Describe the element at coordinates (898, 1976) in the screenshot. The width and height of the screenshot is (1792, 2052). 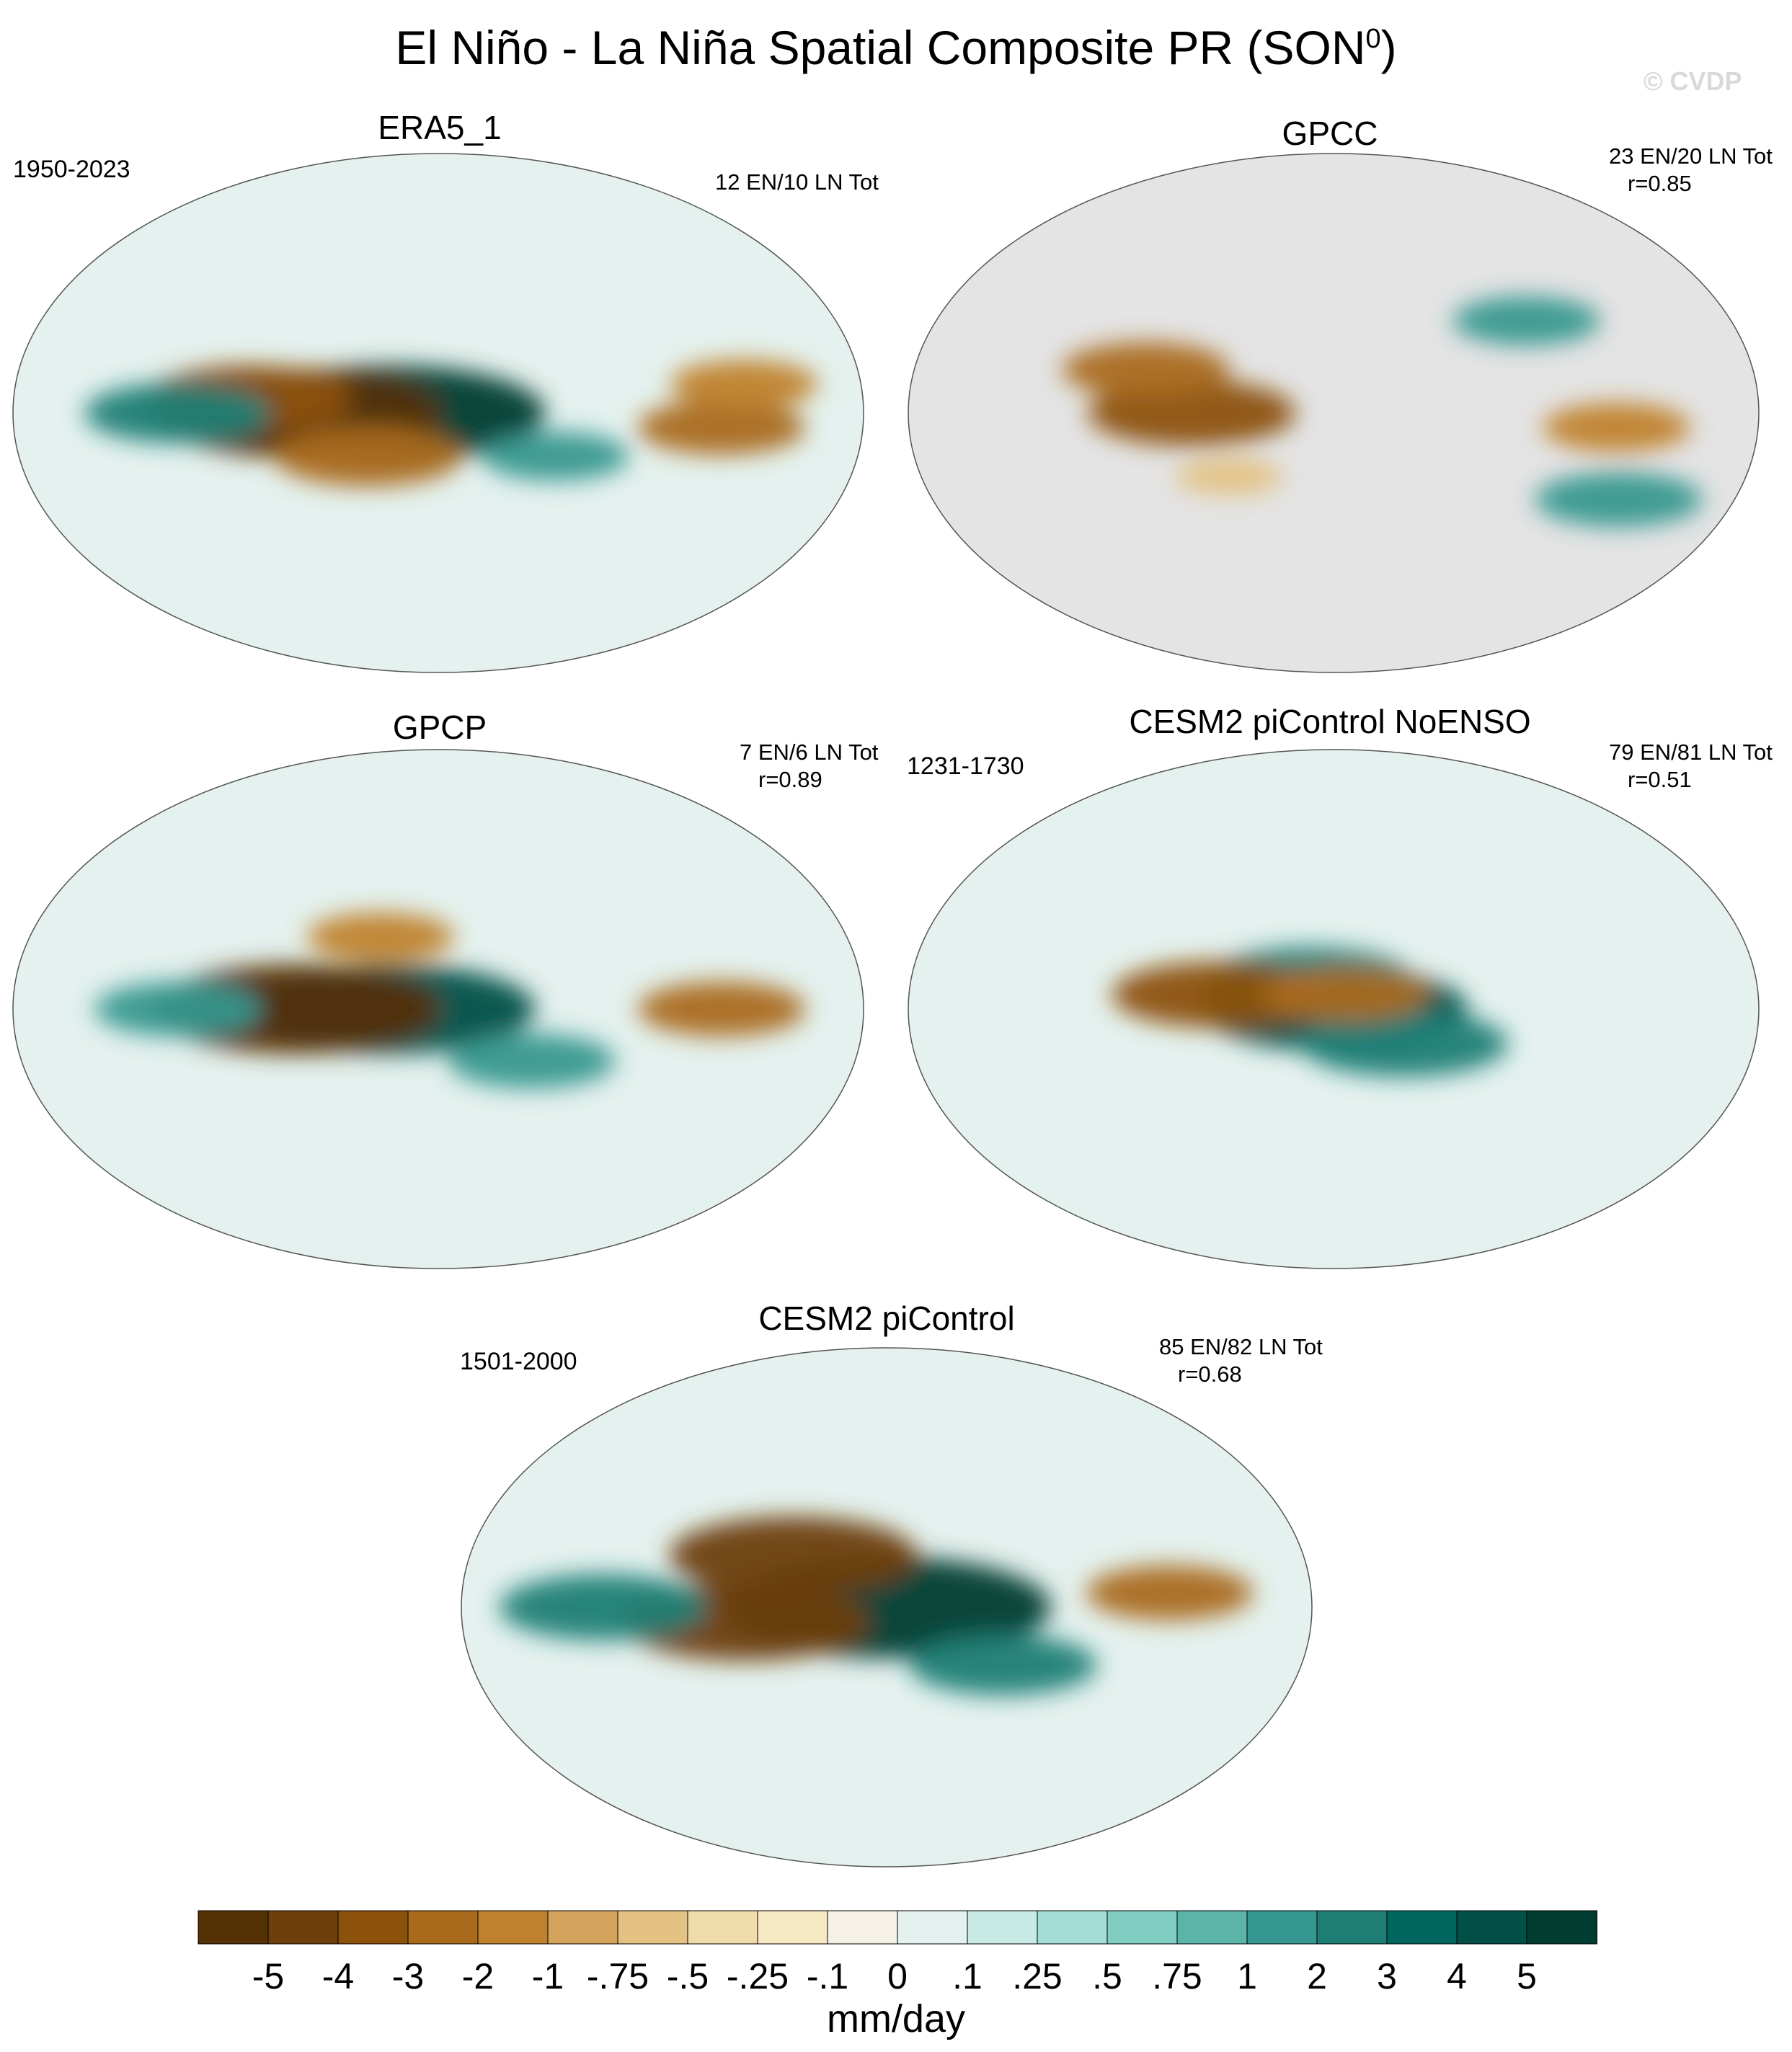
I see `colorbar-tick-label: 0` at that location.